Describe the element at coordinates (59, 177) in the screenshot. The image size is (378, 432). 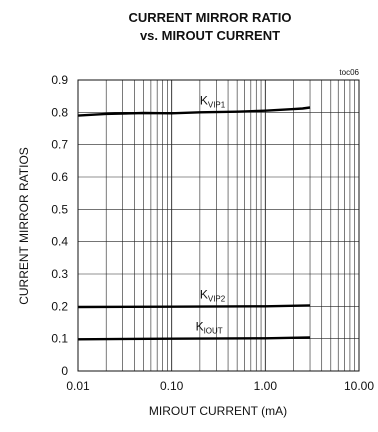
I see `y-tick-label: 0.6` at that location.